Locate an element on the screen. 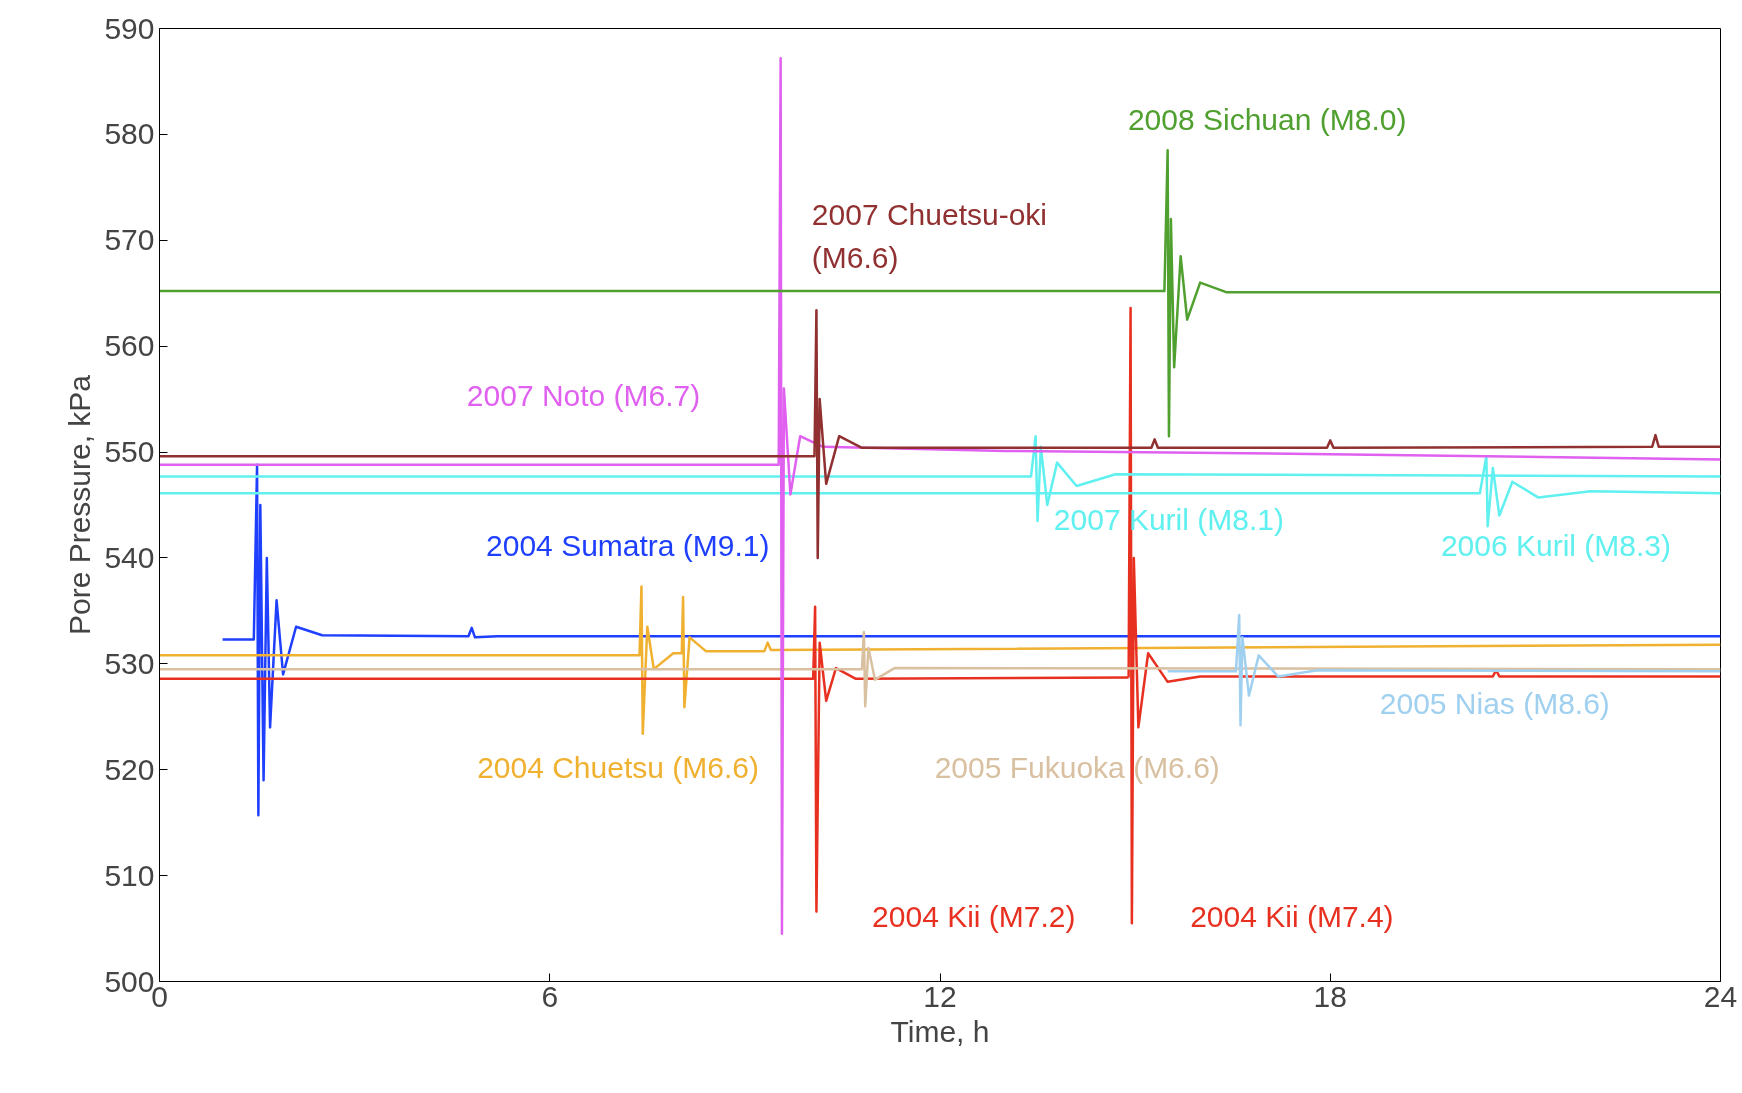 This screenshot has height=1093, width=1742. series-label: 2006 Kuril (M8.3) is located at coordinates (1556, 545).